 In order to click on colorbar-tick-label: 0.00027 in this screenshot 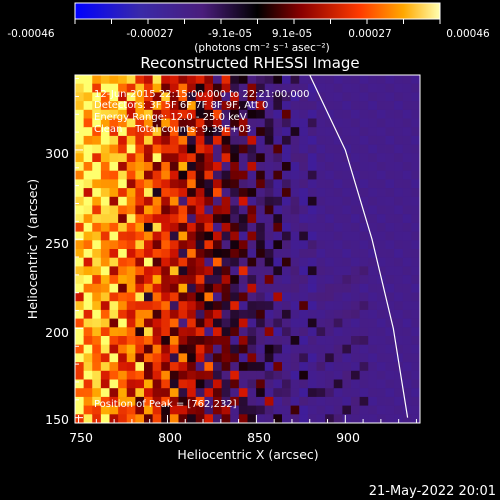, I will do `click(369, 34)`.